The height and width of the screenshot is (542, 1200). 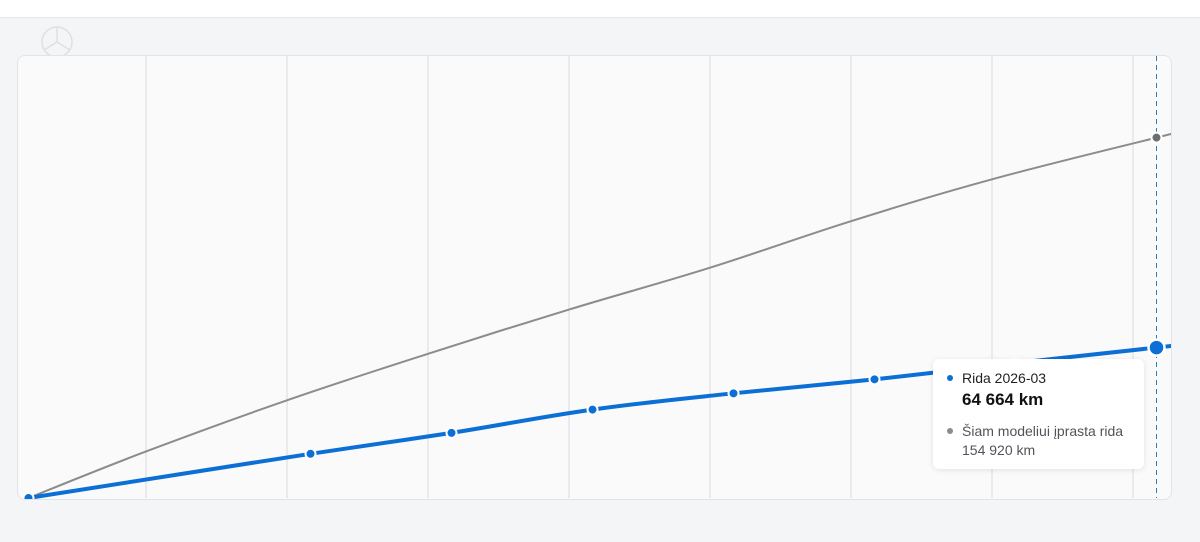 I want to click on tooltip-typical-value: 154 920 km, so click(x=999, y=450).